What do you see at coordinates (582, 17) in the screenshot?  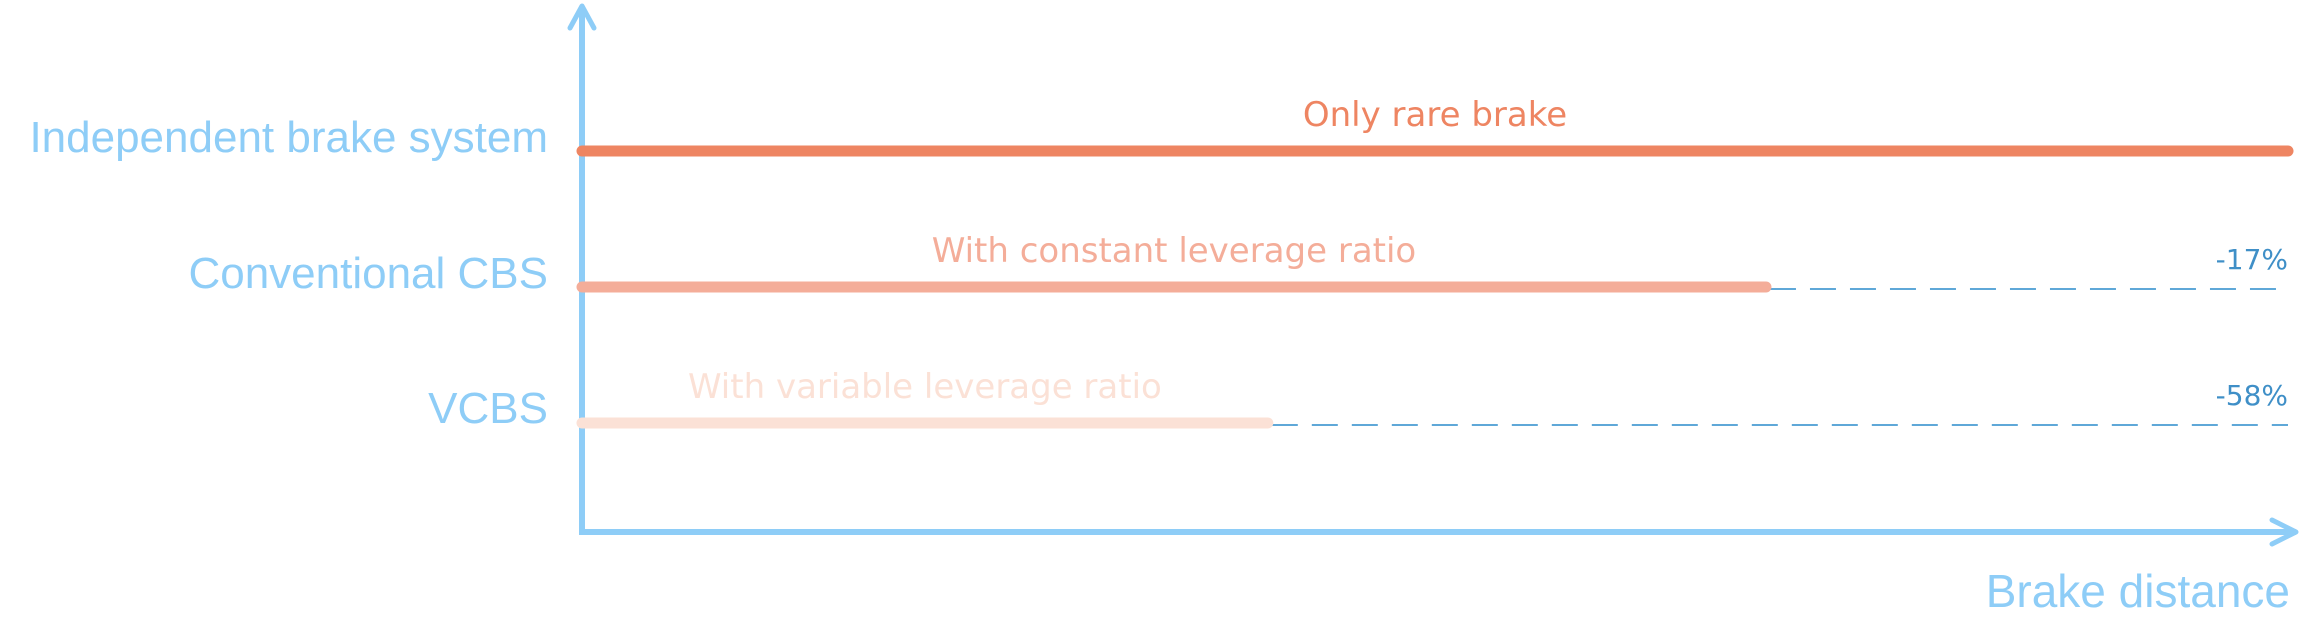 I see `y-axis-arrow` at bounding box center [582, 17].